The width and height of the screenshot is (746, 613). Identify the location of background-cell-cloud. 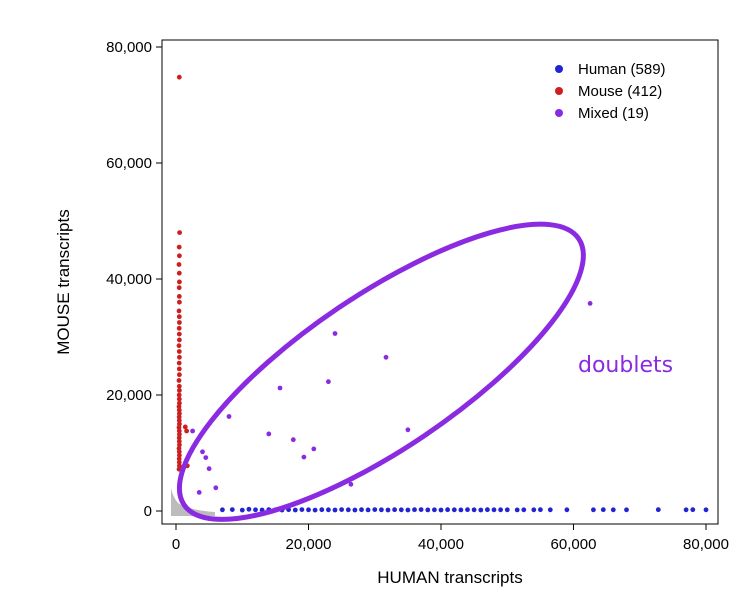
(193, 502).